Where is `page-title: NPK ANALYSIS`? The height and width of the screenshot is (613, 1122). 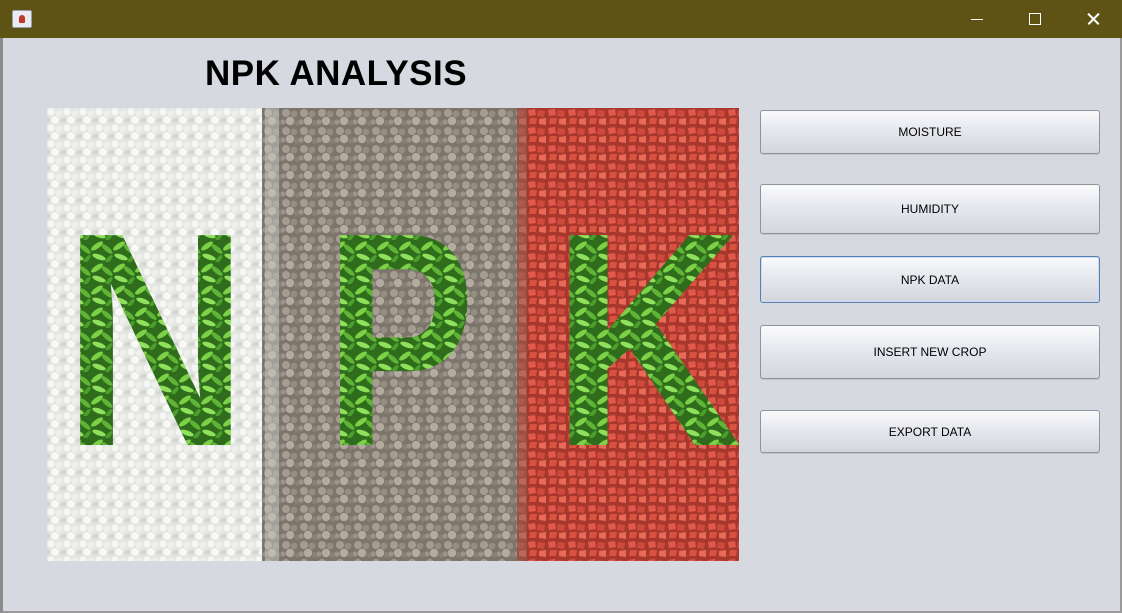 page-title: NPK ANALYSIS is located at coordinates (336, 73).